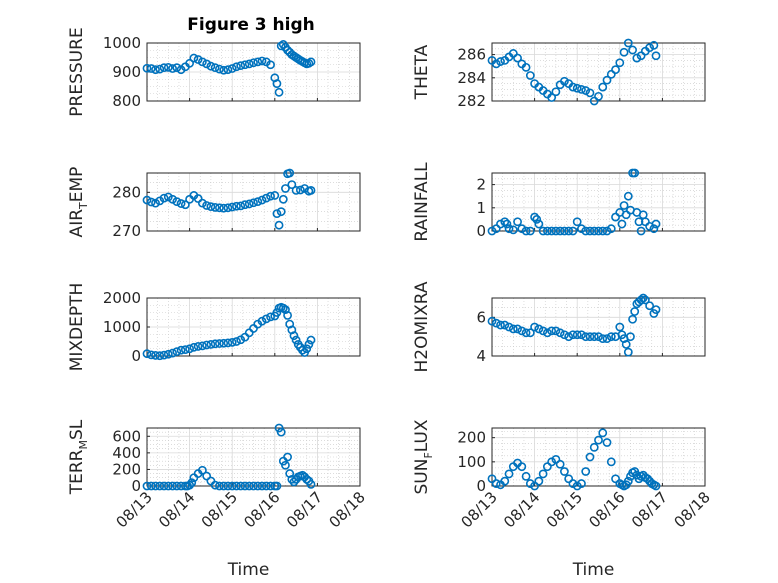  What do you see at coordinates (598, 327) in the screenshot?
I see `plot-area` at bounding box center [598, 327].